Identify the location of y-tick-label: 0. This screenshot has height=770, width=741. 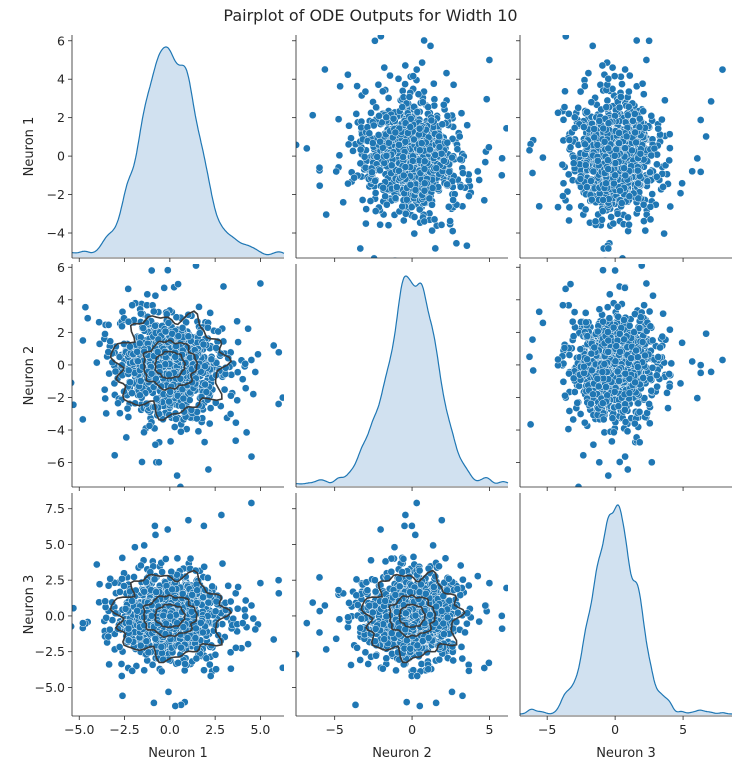
(61, 156).